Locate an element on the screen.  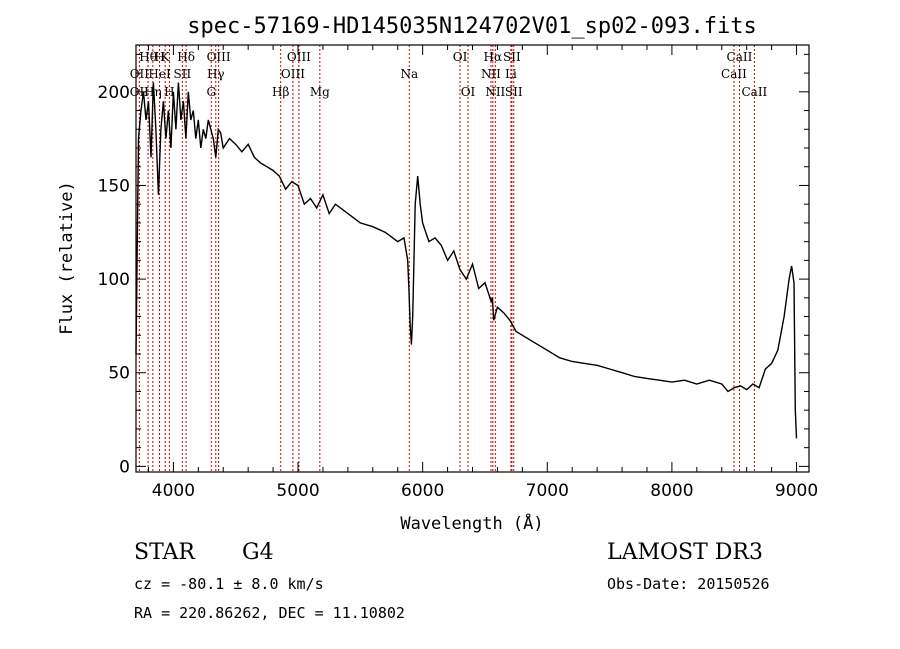
spectral-line-label: HeI is located at coordinates (159, 74).